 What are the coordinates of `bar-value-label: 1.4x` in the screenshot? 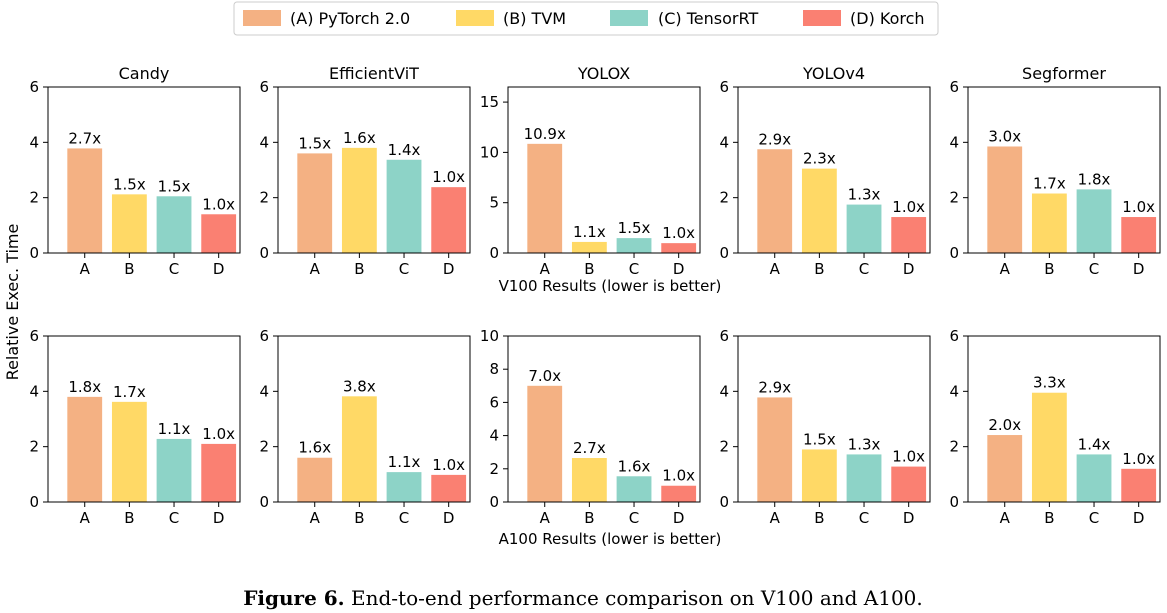 It's located at (404, 150).